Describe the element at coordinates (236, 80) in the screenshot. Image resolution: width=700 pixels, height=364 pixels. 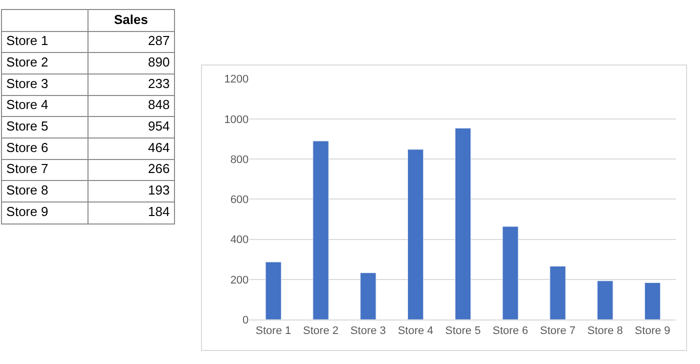
I see `y-tick-label: 1200` at that location.